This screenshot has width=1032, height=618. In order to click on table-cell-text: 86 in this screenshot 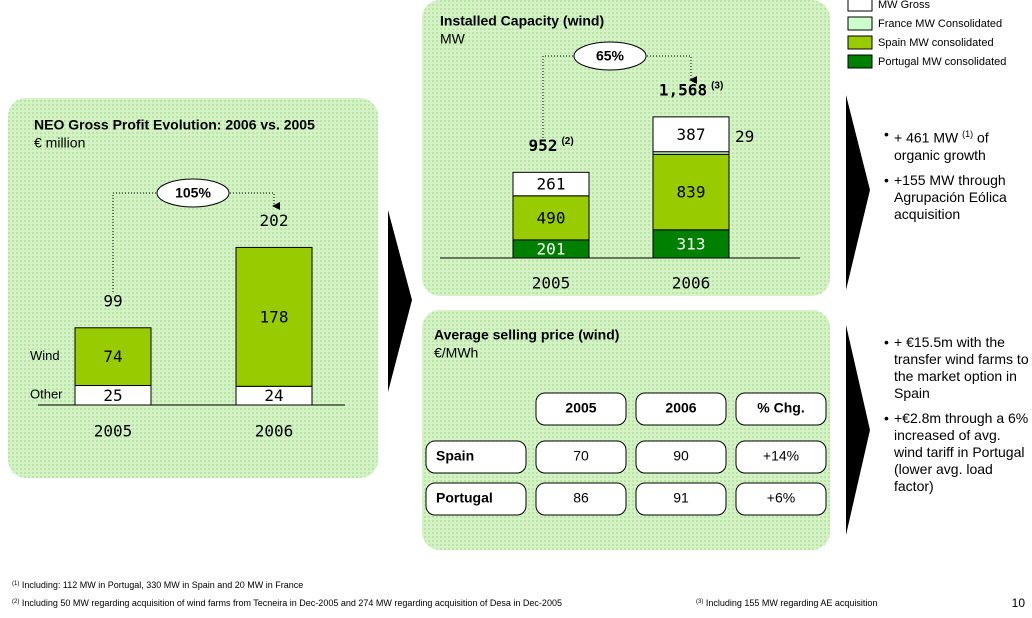, I will do `click(581, 498)`.